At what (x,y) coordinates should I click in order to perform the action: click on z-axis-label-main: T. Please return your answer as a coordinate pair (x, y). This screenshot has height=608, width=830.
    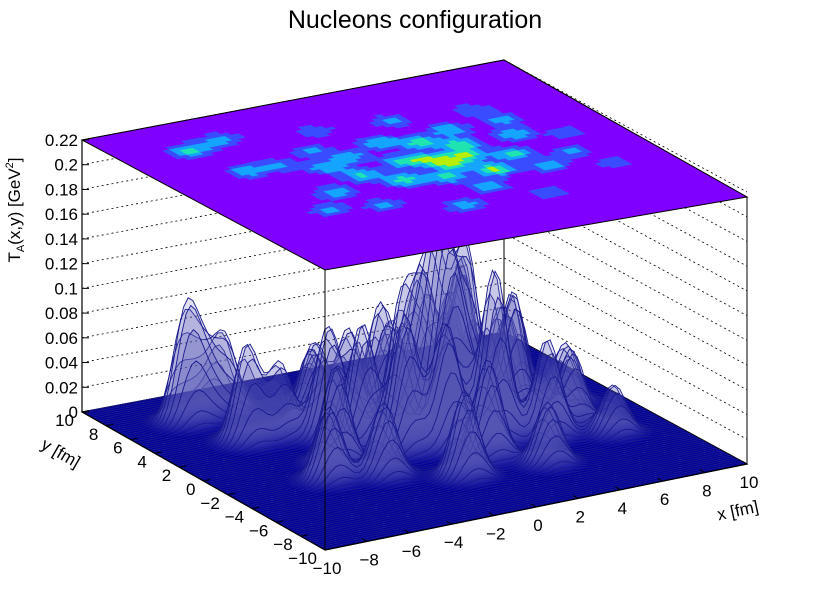
    Looking at the image, I should click on (14, 257).